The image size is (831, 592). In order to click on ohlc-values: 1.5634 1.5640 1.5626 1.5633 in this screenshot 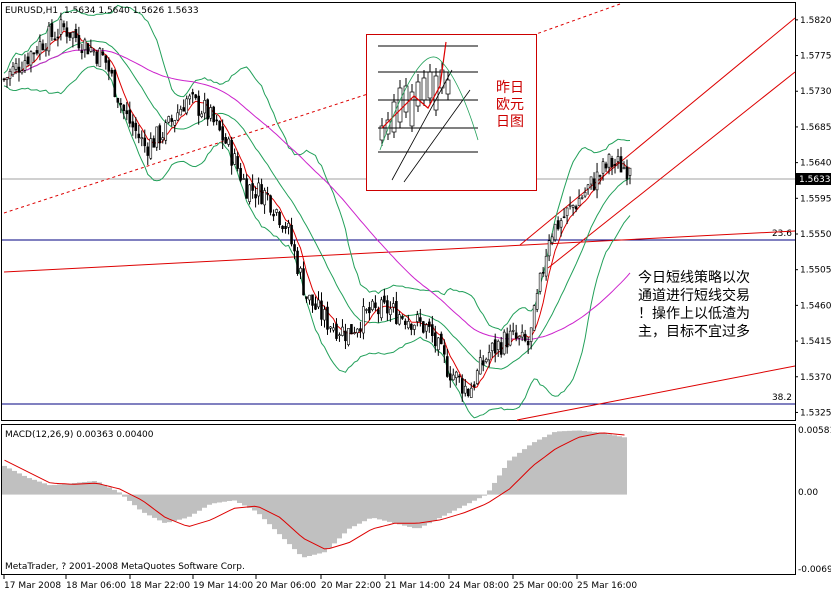, I will do `click(131, 11)`.